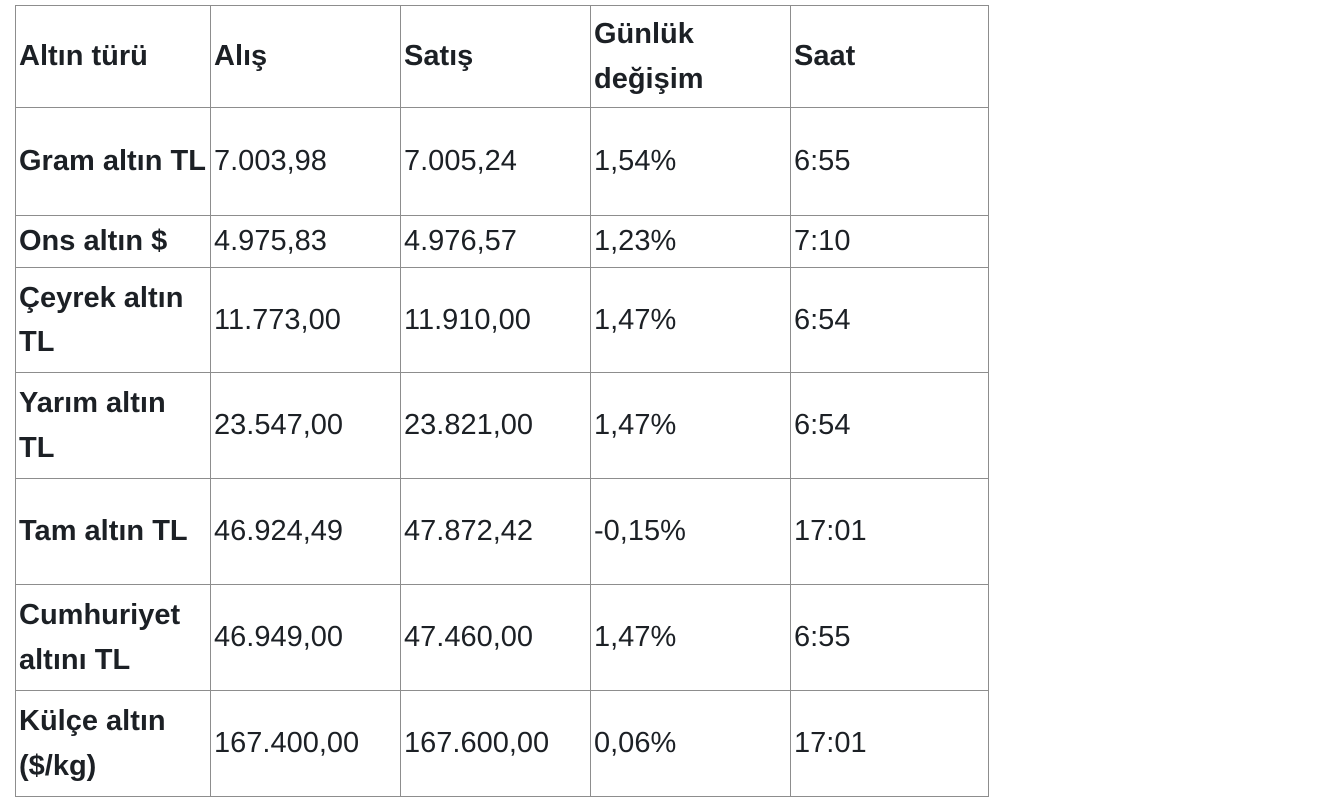  Describe the element at coordinates (495, 161) in the screenshot. I see `sell-price-cell: 7.005,24` at that location.